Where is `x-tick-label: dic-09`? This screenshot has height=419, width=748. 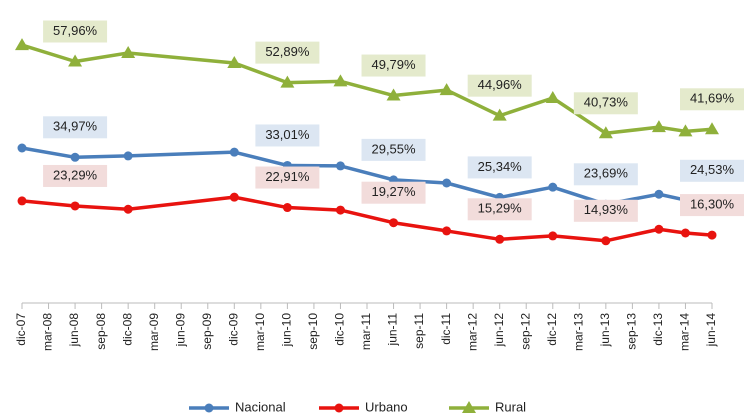
x-tick-label: dic-09 is located at coordinates (233, 329).